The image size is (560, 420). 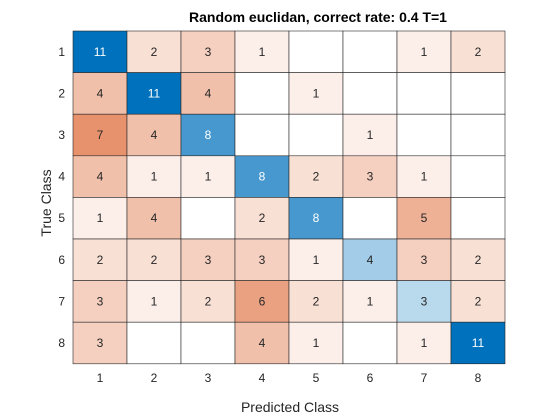 I want to click on y-tick-label: 2, so click(x=61, y=93).